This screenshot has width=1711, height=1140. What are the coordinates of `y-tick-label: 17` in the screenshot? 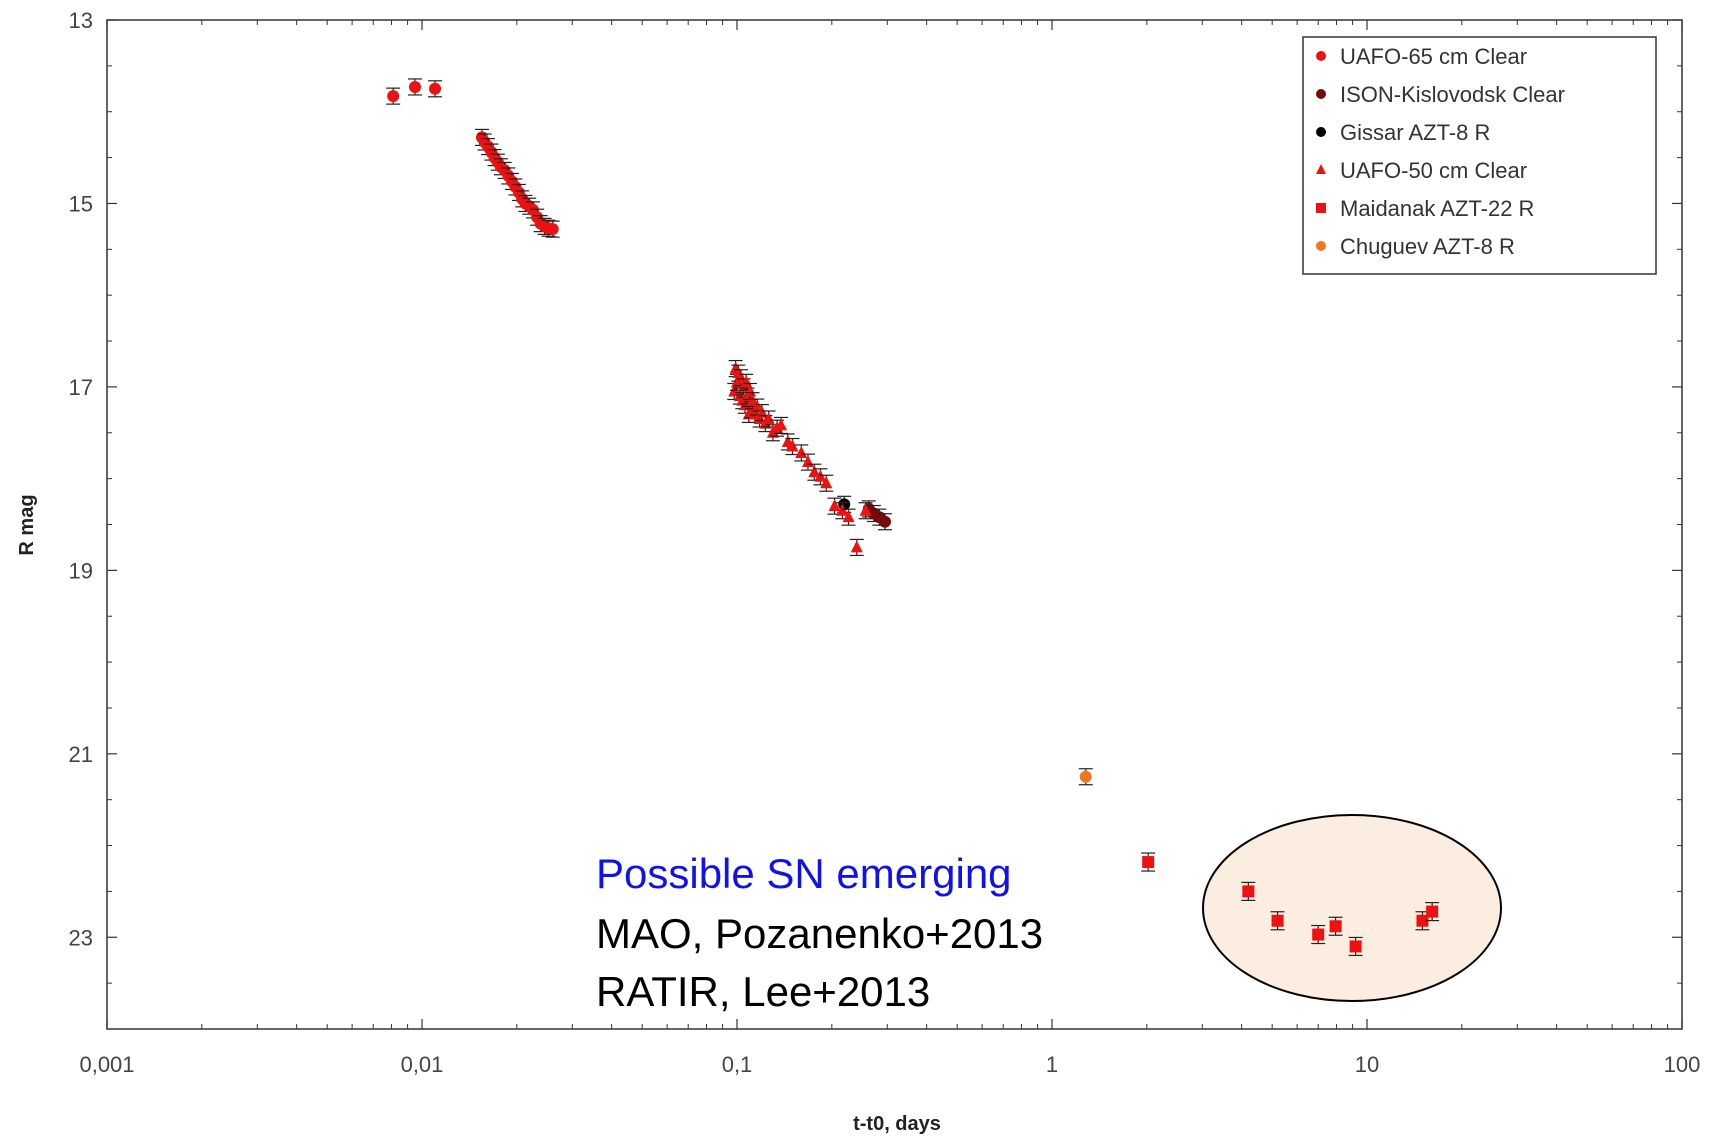 It's located at (81, 387).